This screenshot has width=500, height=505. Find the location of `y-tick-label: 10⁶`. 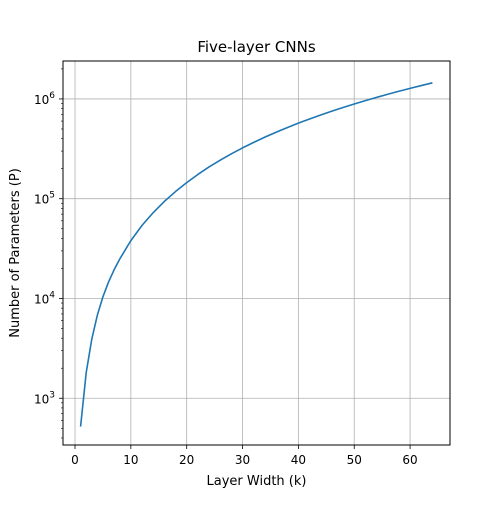

y-tick-label: 10⁶ is located at coordinates (44, 99).